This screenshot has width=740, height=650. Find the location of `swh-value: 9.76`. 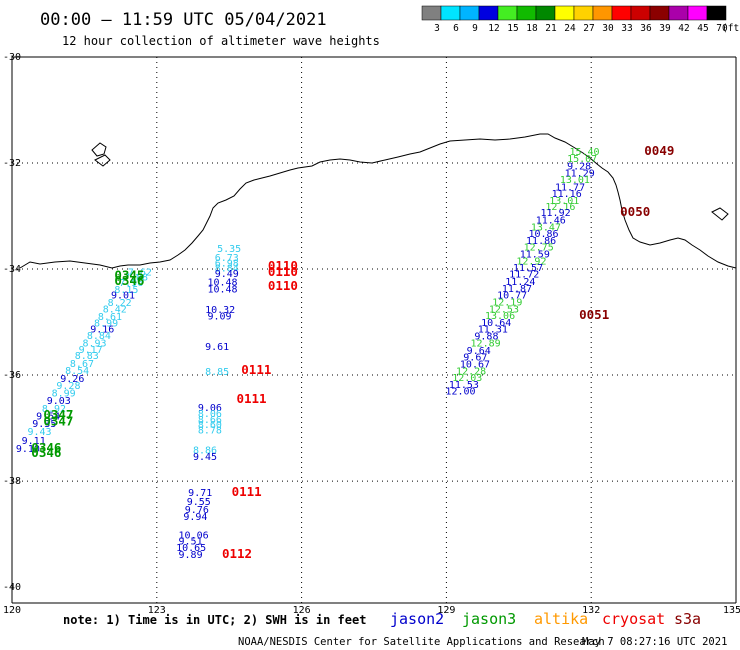

swh-value: 9.76 is located at coordinates (197, 510).